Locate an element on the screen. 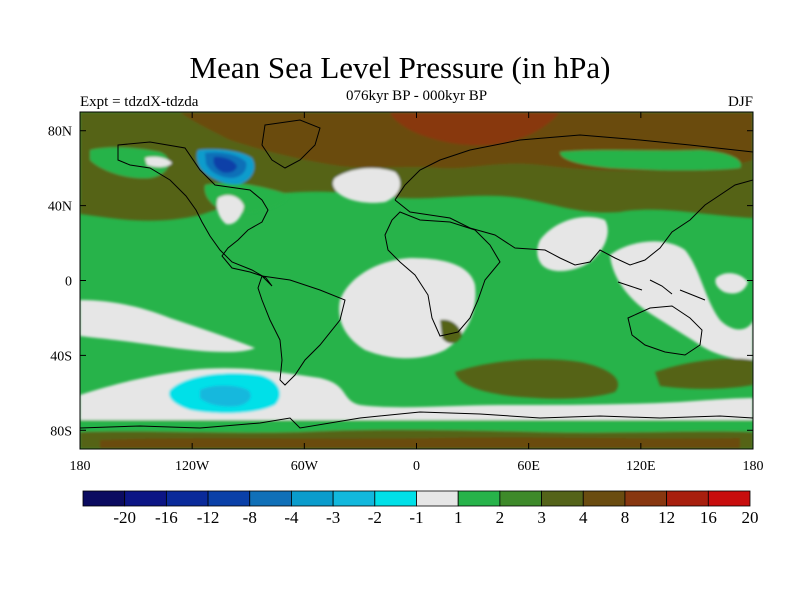 Image resolution: width=800 pixels, height=600 pixels. coast-antarctica is located at coordinates (416, 420).